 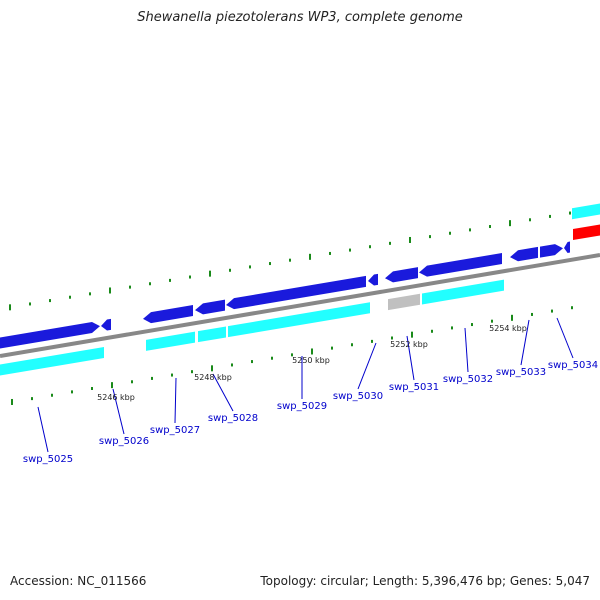 I want to click on kbp-label: 5246 kbp, so click(x=116, y=397).